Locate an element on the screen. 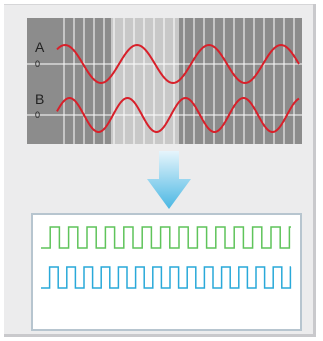 Image resolution: width=323 pixels, height=341 pixels. channel-b-label: B is located at coordinates (40, 99).